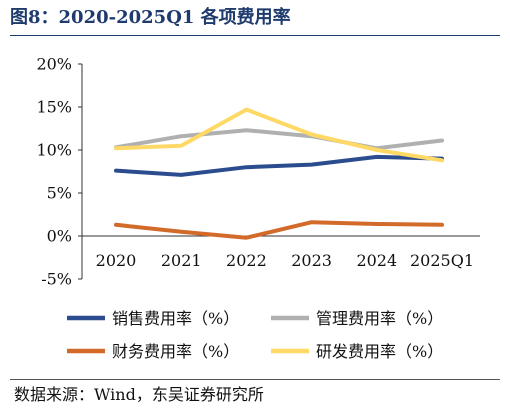 This screenshot has height=414, width=510. What do you see at coordinates (56, 279) in the screenshot?
I see `y-tick-label: -5%` at bounding box center [56, 279].